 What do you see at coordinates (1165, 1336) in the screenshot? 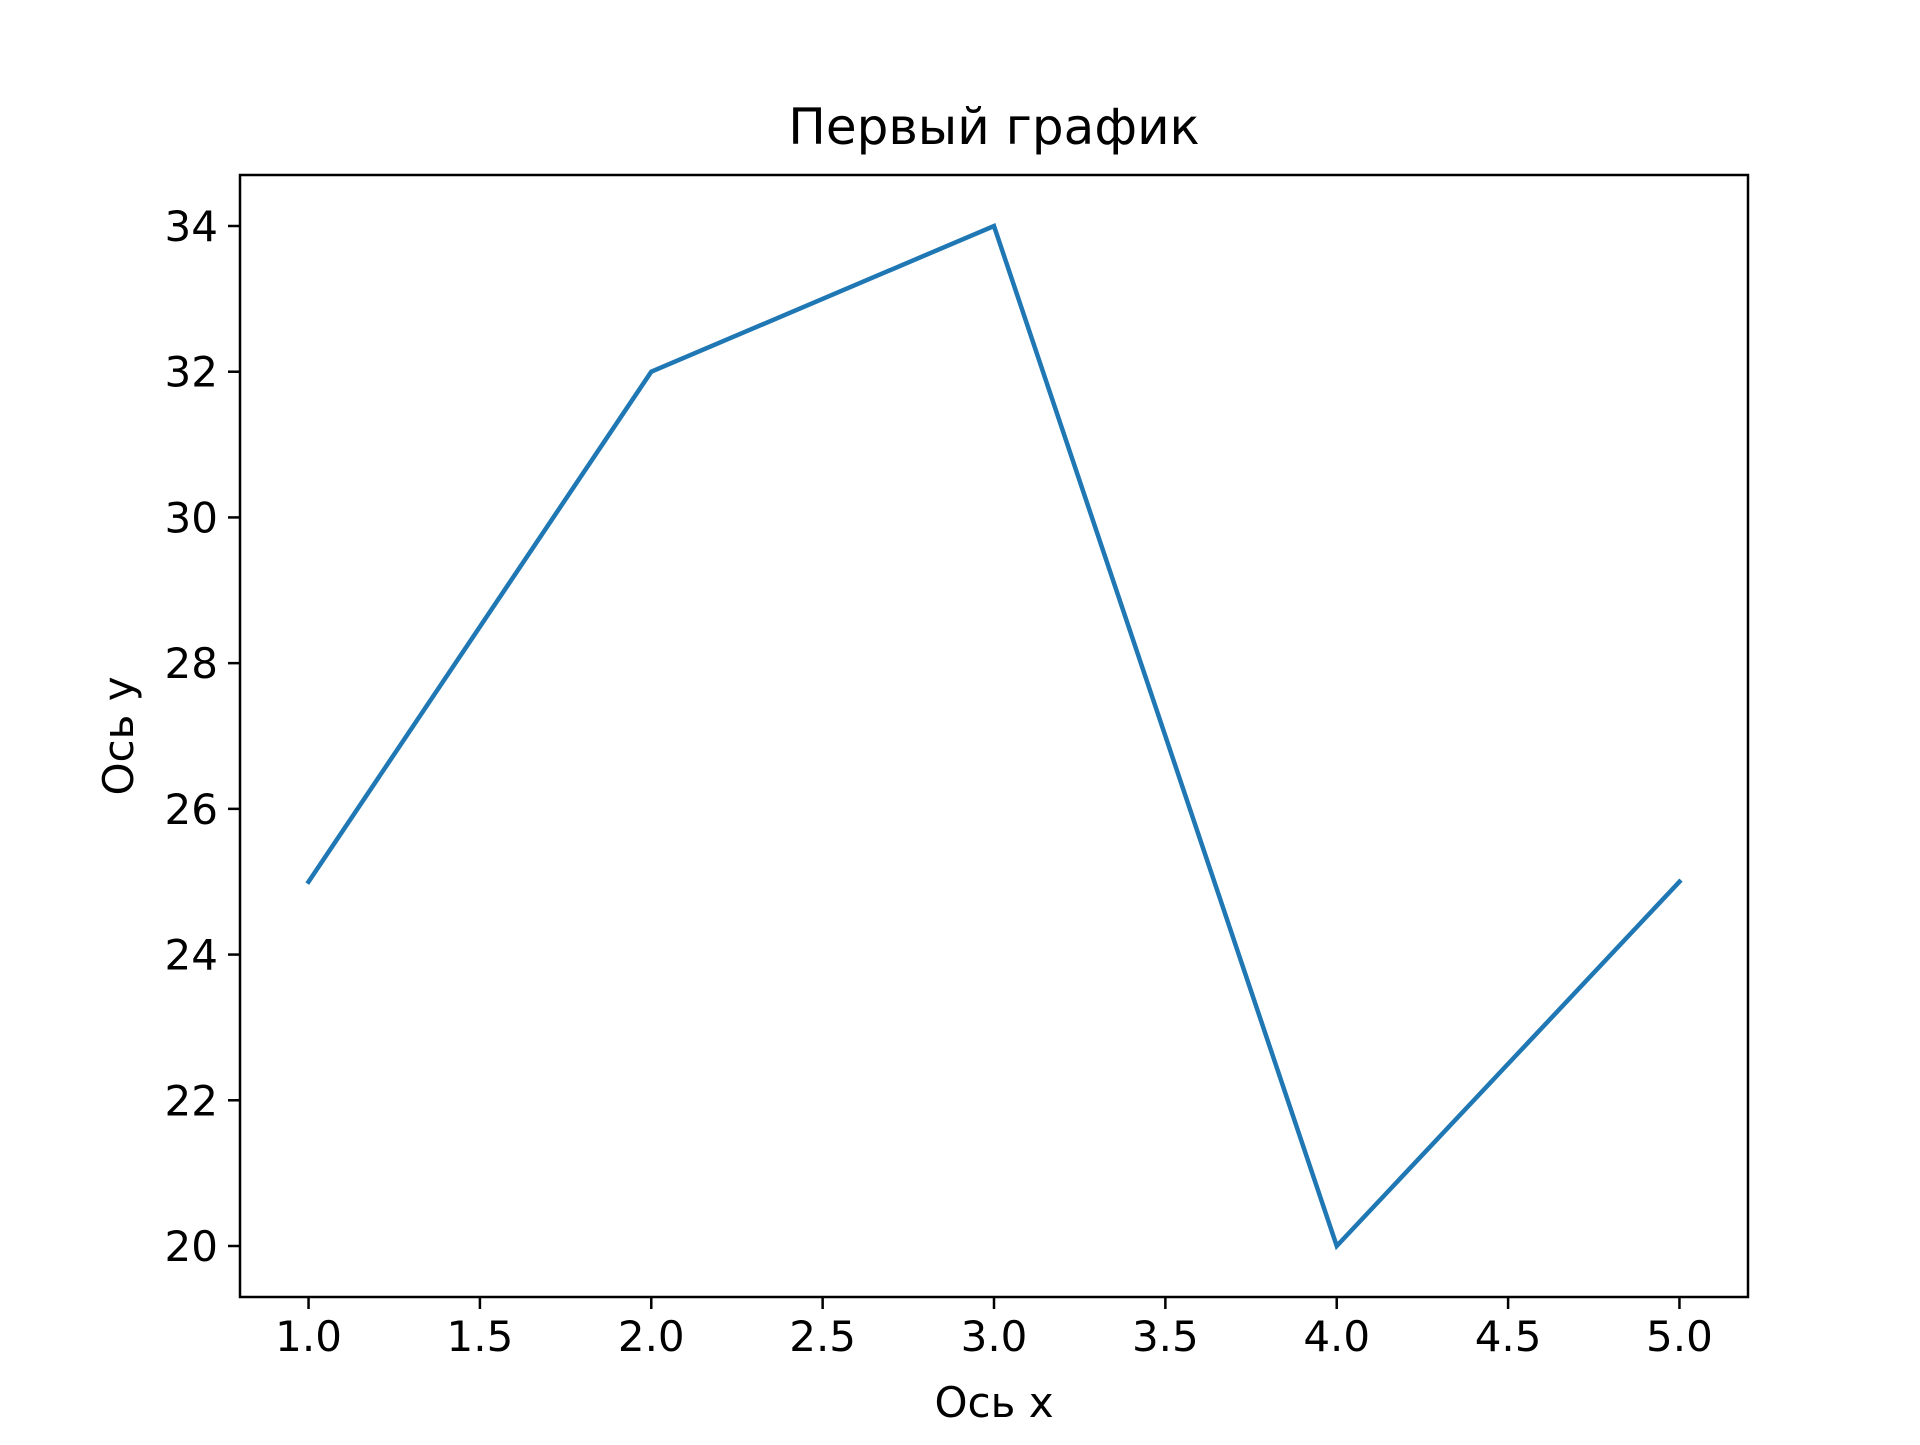
I see `x-tick-label: 3.5` at bounding box center [1165, 1336].